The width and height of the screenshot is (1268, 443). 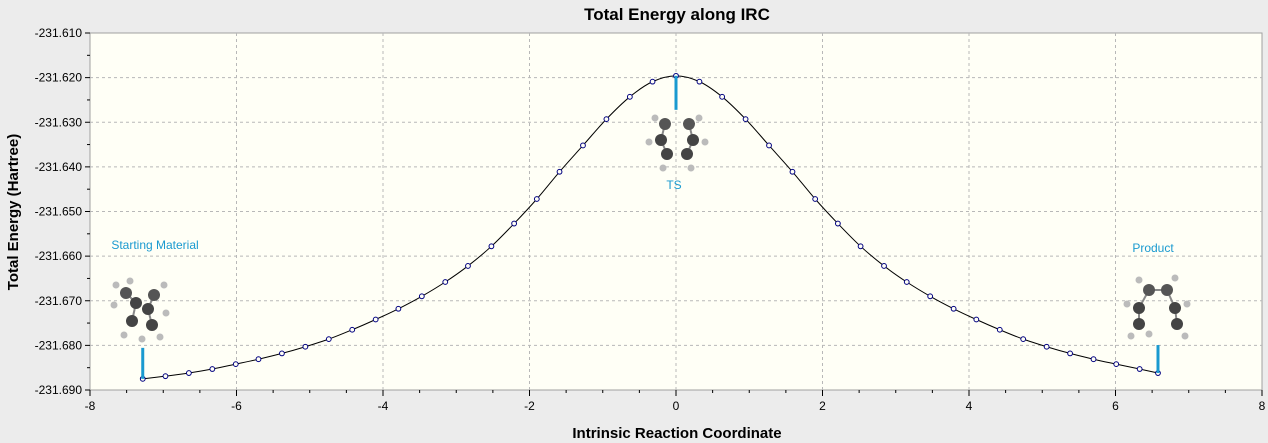 I want to click on x-tick-label: 4, so click(x=969, y=406).